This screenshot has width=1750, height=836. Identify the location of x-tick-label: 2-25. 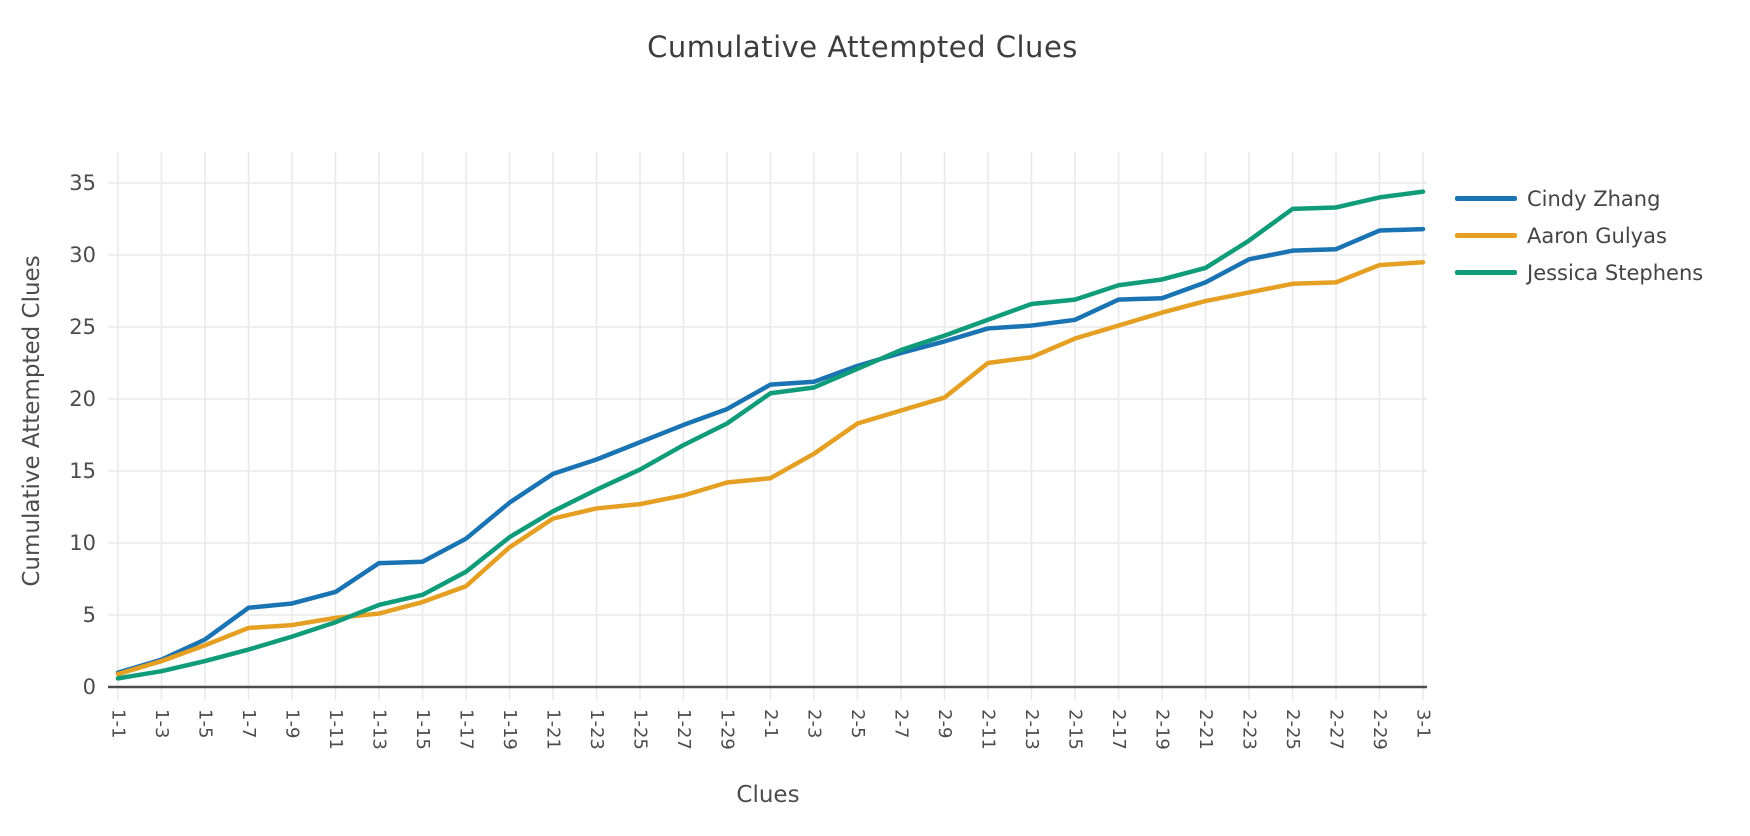
(1292, 729).